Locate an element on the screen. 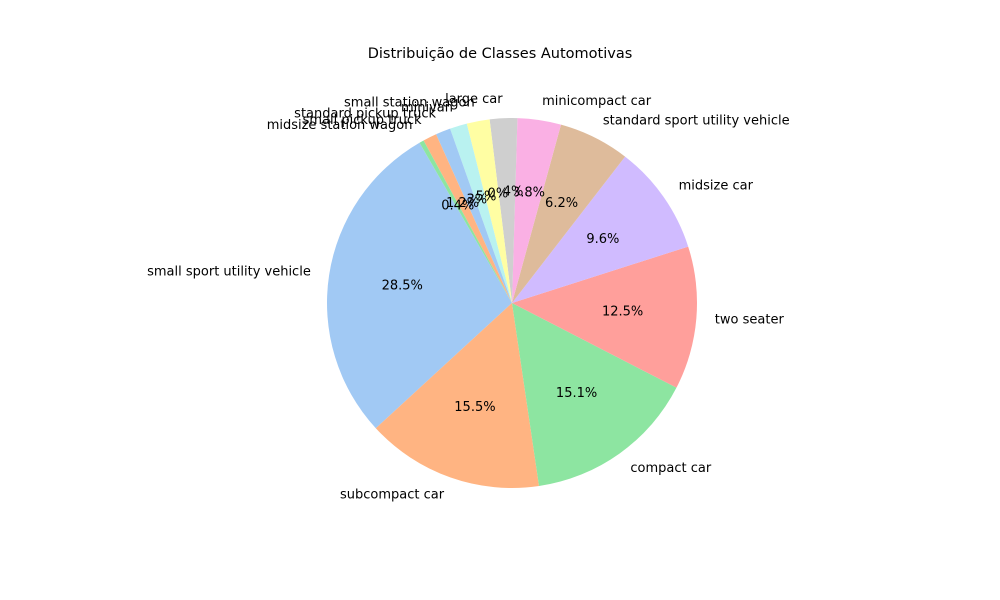 The image size is (1000, 600). slice-label: small pickup truck is located at coordinates (362, 120).